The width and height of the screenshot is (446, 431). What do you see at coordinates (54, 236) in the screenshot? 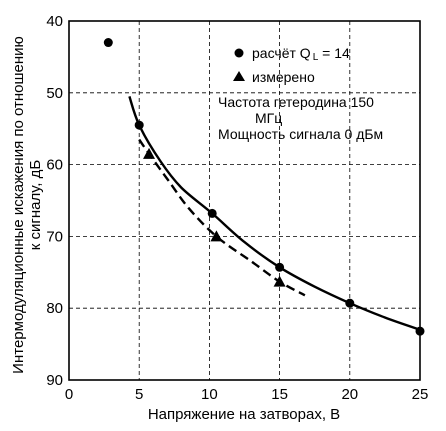
I see `y-tick-label: 70` at bounding box center [54, 236].